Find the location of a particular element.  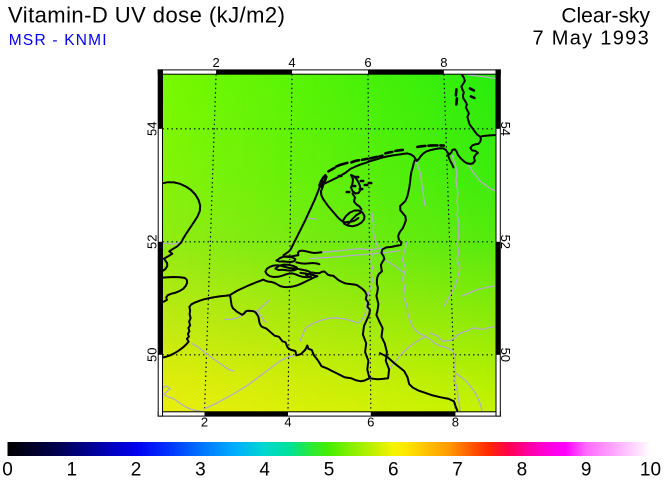

svg-text: Vitamin-D UV dose (kJ/m2) is located at coordinates (146, 14).